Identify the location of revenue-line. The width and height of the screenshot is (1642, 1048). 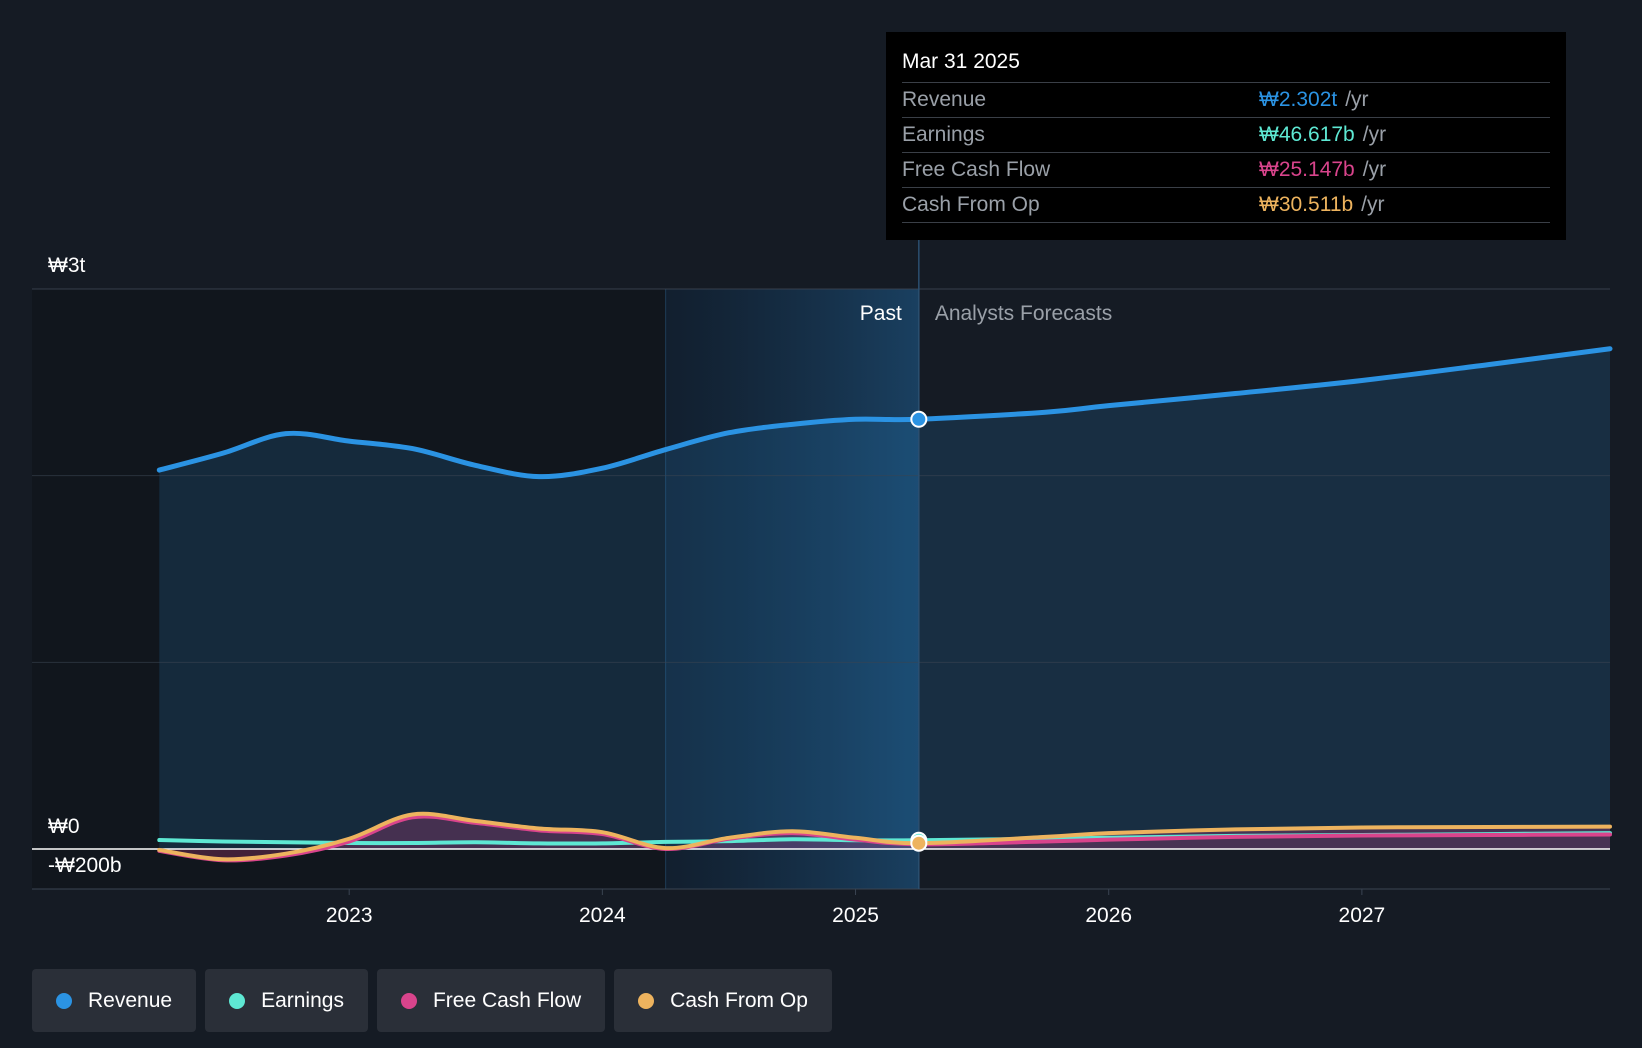
(884, 413).